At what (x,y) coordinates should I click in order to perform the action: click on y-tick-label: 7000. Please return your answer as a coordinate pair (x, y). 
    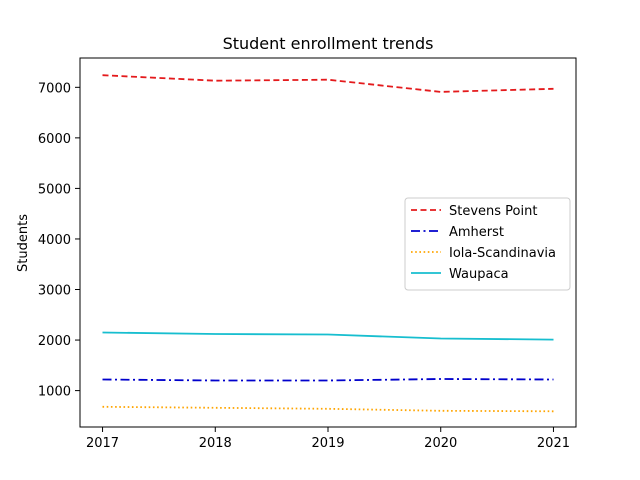
    Looking at the image, I should click on (54, 88).